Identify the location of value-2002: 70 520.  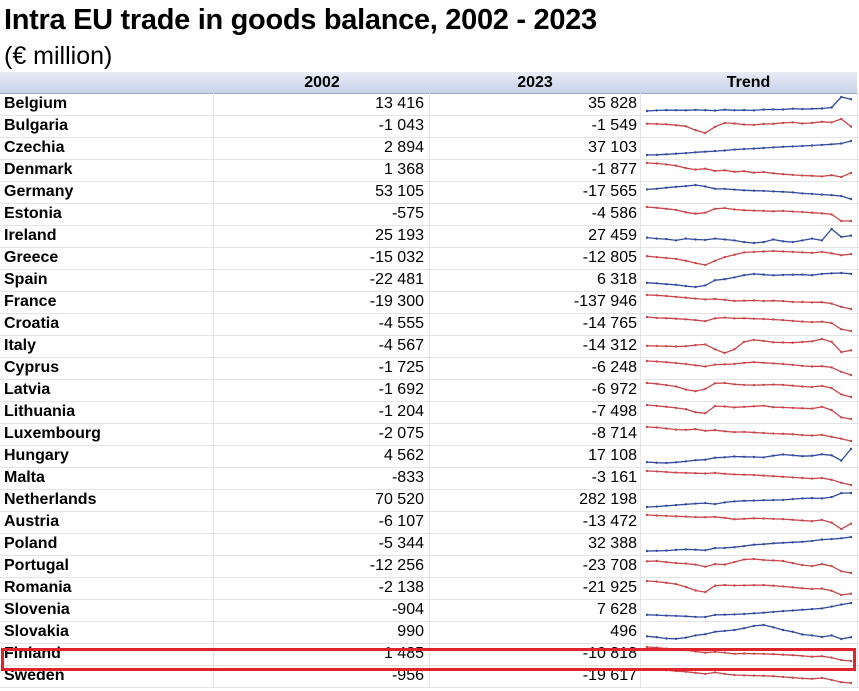
(399, 499).